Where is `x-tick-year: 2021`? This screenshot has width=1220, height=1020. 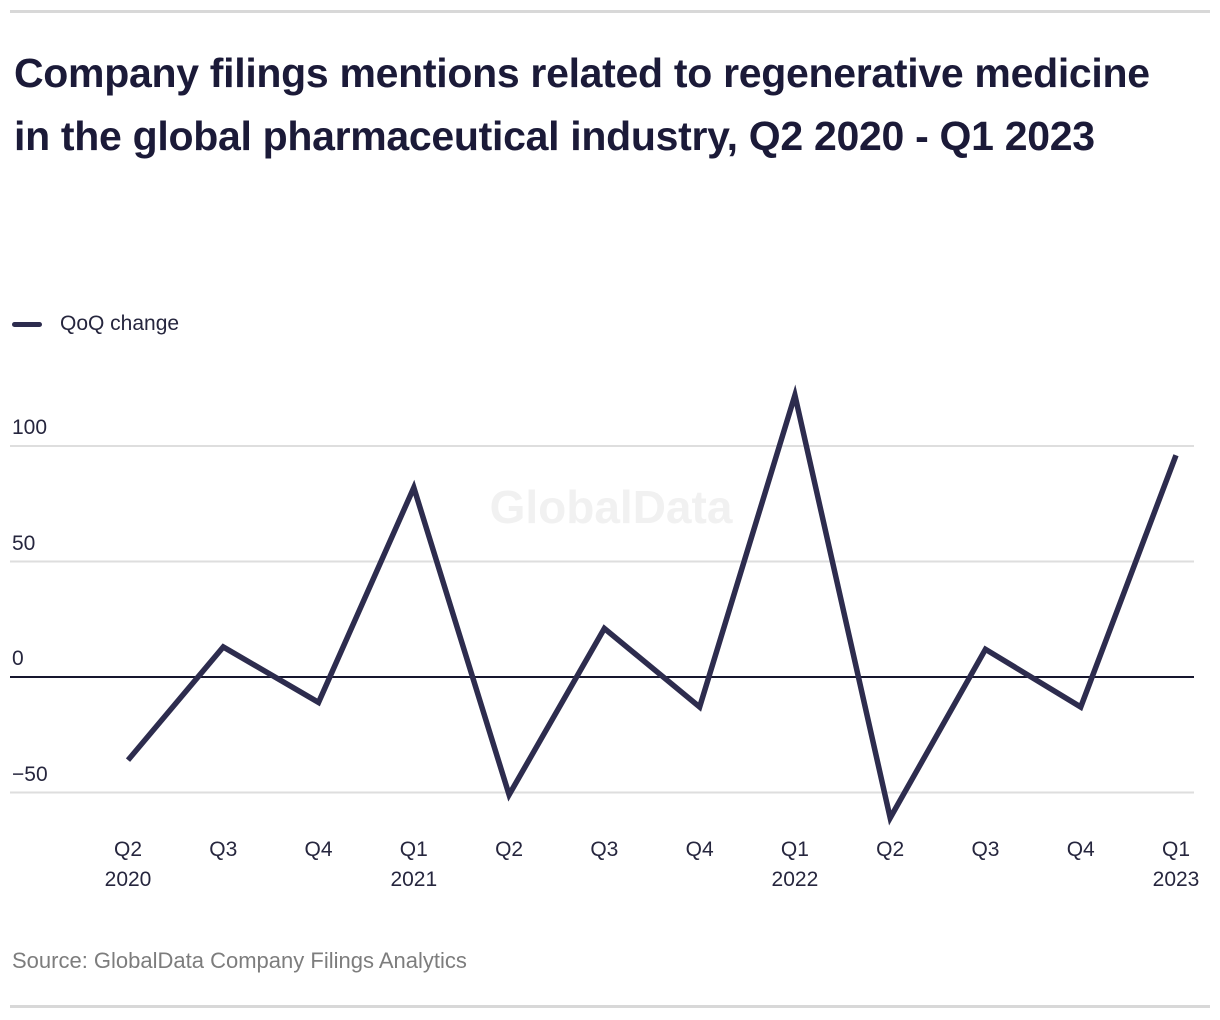
x-tick-year: 2021 is located at coordinates (414, 879).